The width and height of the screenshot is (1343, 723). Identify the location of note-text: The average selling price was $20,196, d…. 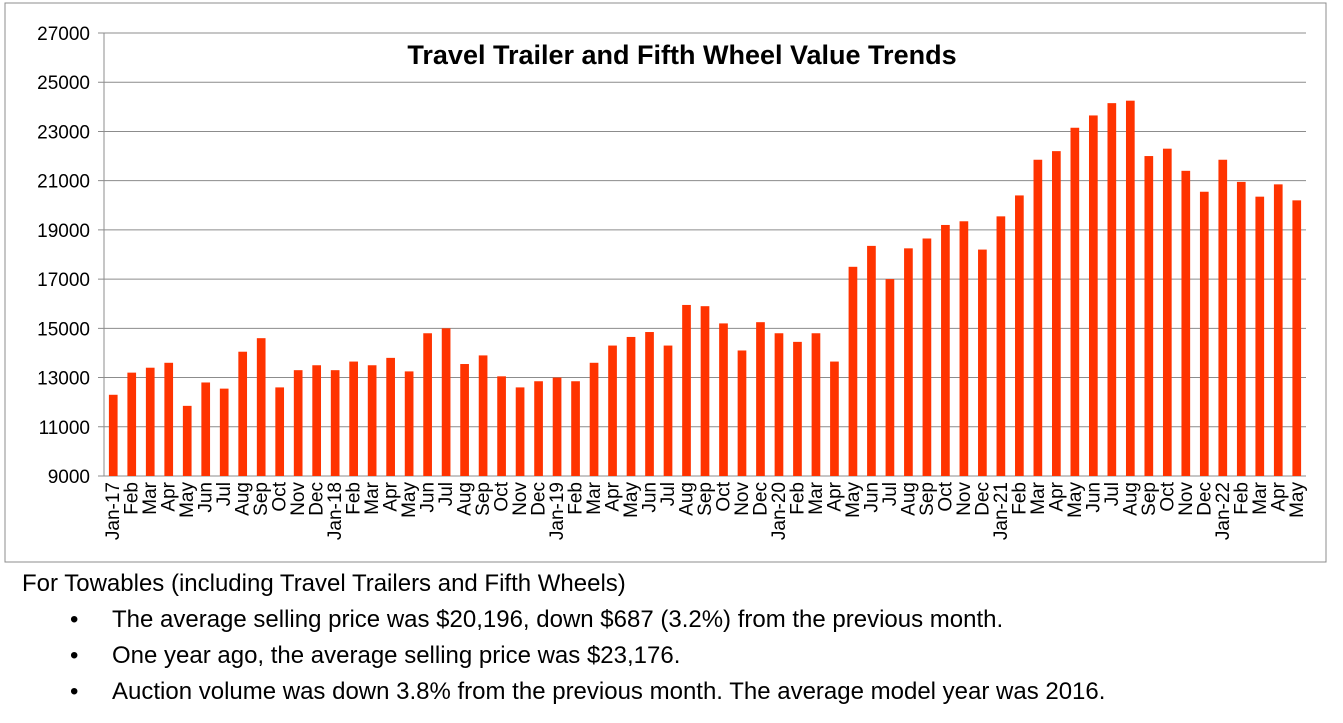
(558, 619).